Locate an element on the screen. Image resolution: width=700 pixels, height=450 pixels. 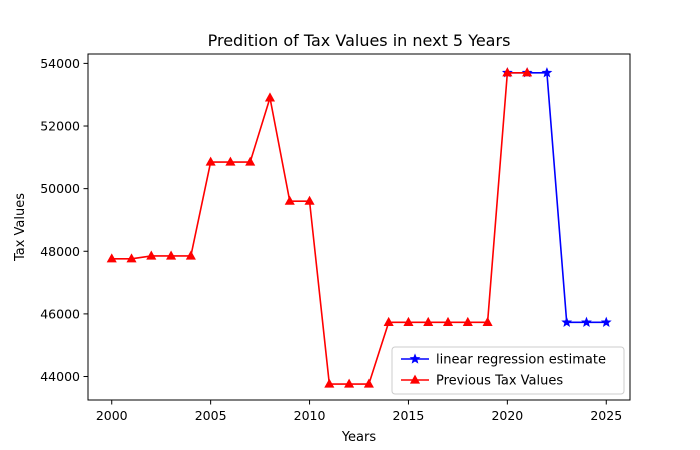
x-tick-label: 2005 is located at coordinates (211, 415).